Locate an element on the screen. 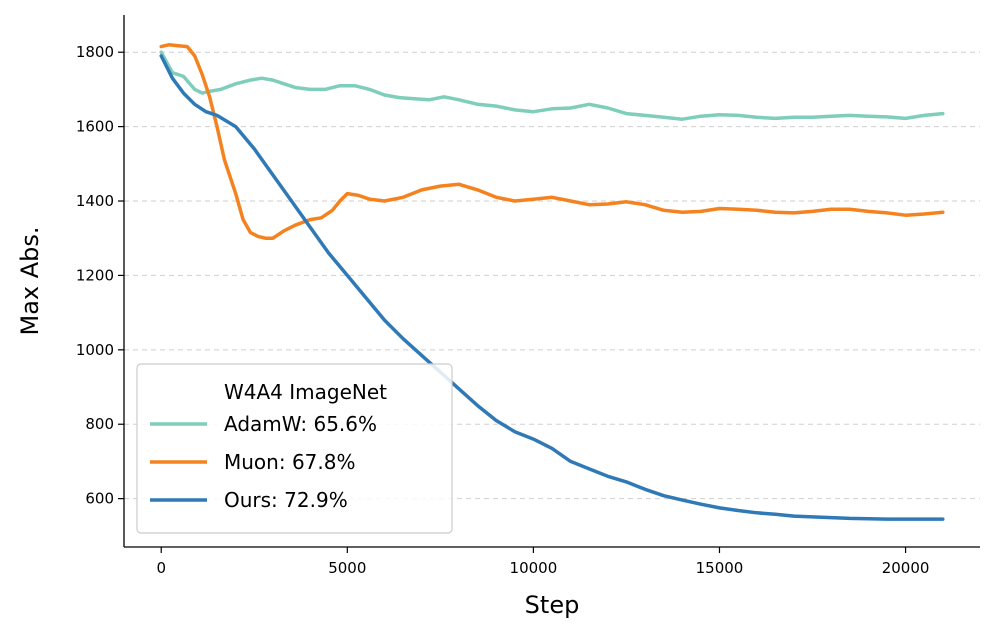 The image size is (996, 637). legend-entries: AdamW: 65.6% Muon: 67.8% Ours: 72.9% is located at coordinates (263, 462).